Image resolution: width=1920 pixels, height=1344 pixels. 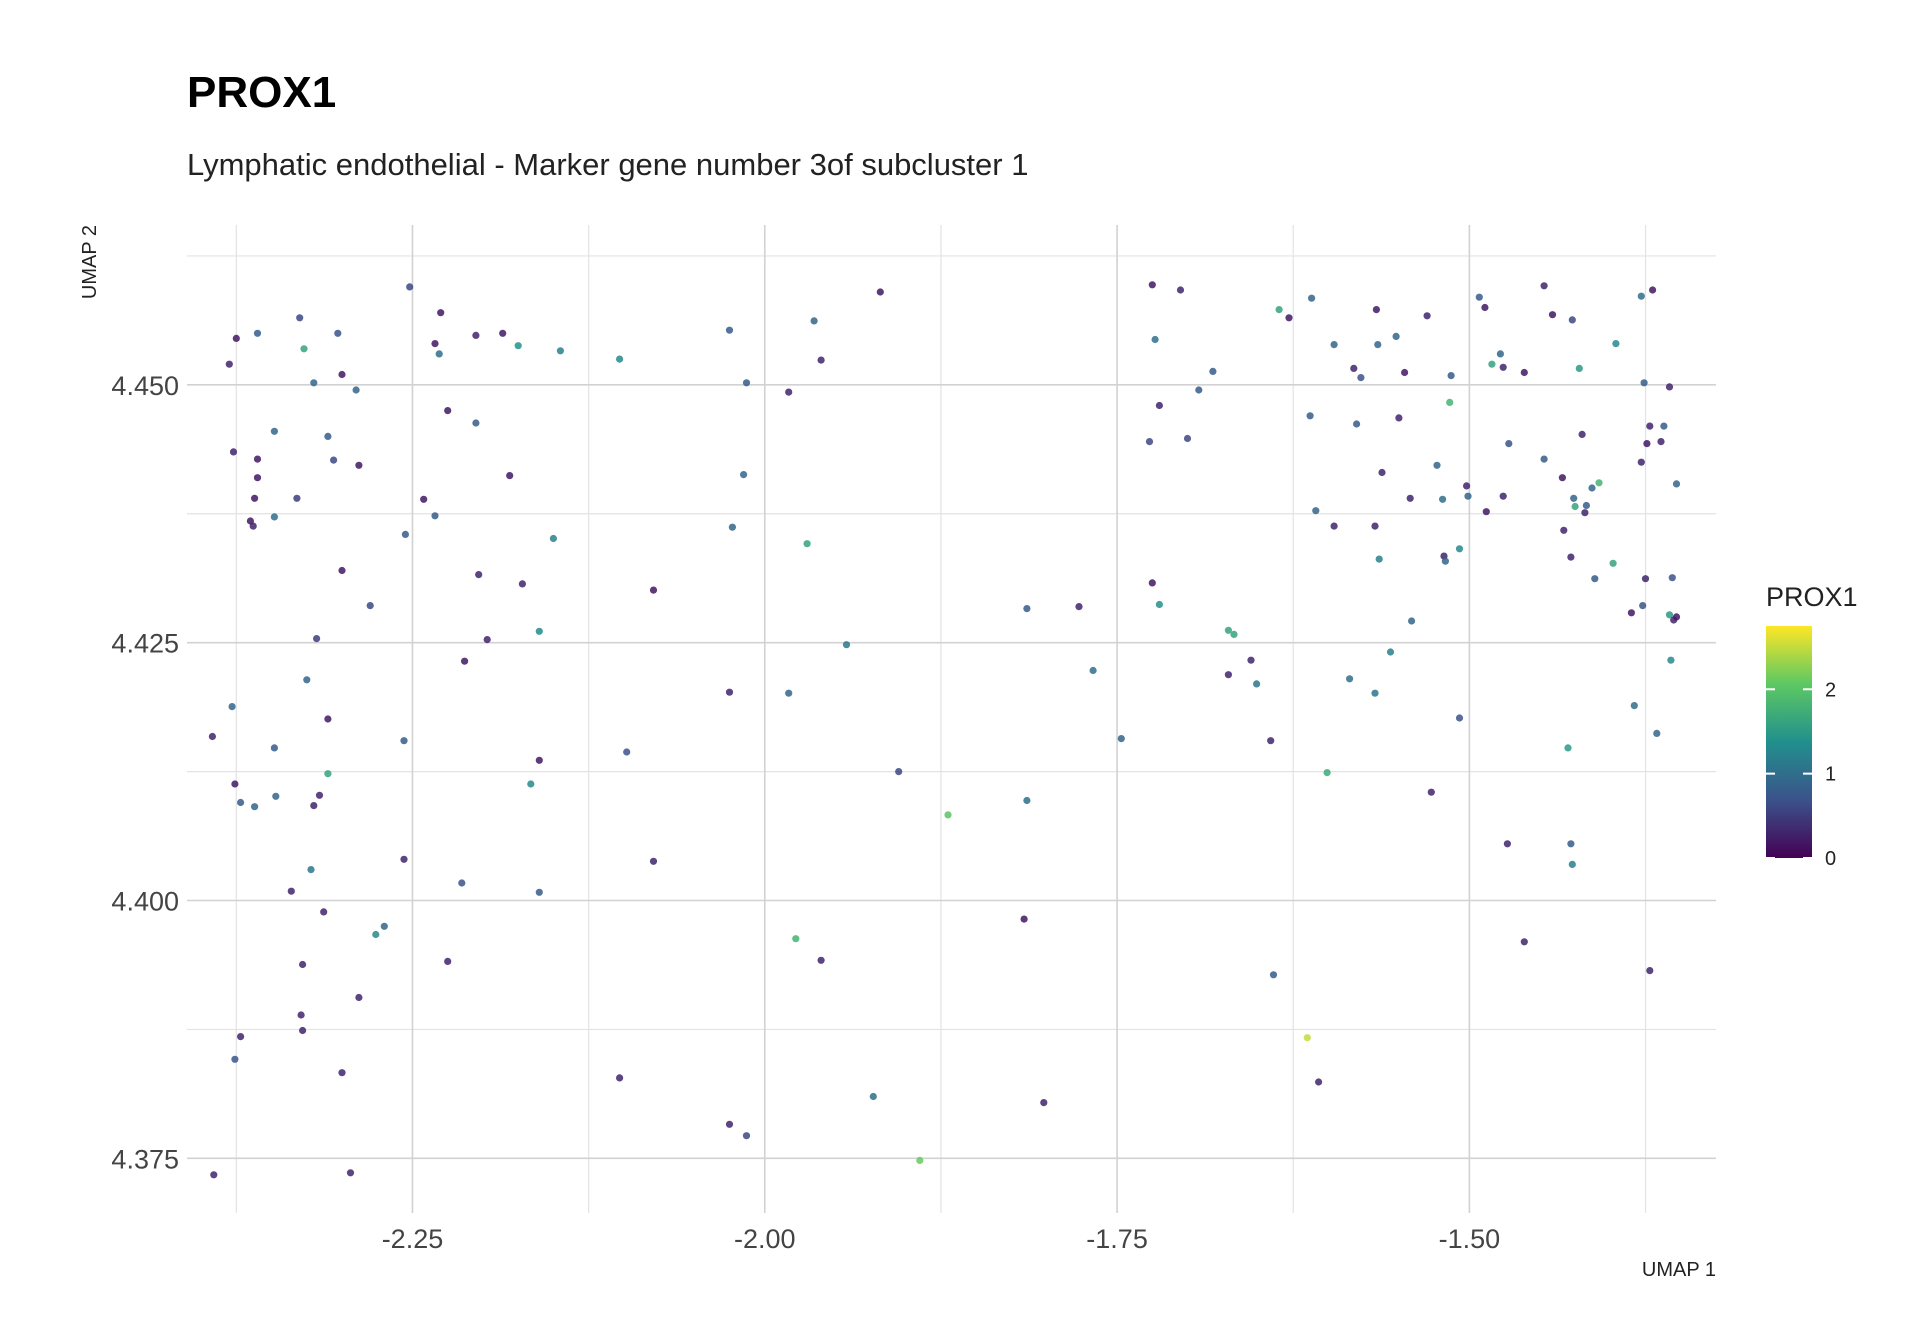 I want to click on chart-title: PROX1, so click(x=262, y=92).